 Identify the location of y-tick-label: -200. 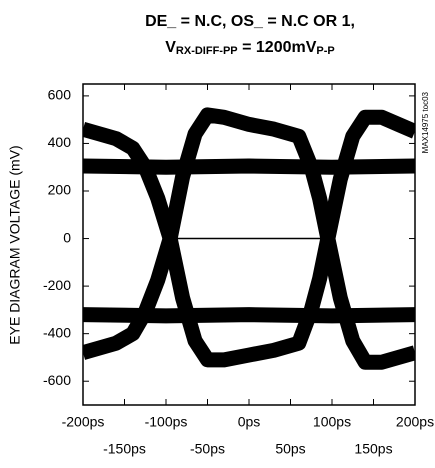
(57, 285).